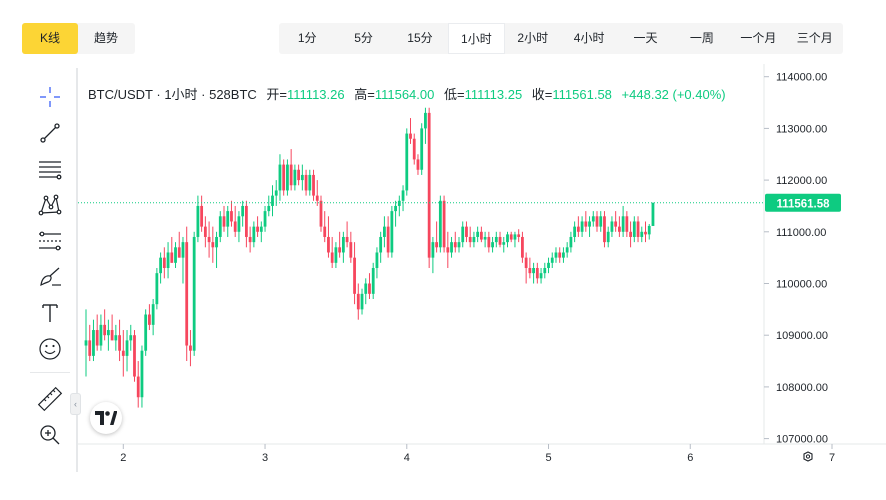 The height and width of the screenshot is (500, 886). Describe the element at coordinates (307, 38) in the screenshot. I see `interval-1m: 1分` at that location.